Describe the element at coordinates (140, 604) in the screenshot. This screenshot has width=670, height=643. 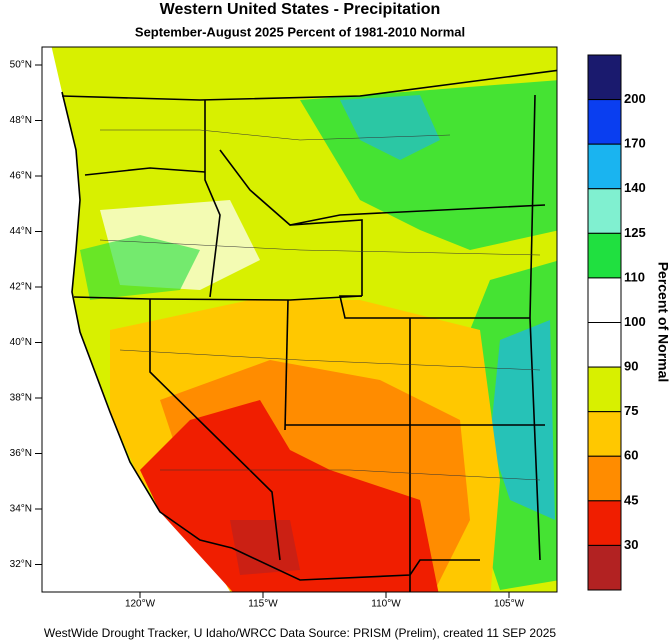
I see `lon-label: 120°W` at that location.